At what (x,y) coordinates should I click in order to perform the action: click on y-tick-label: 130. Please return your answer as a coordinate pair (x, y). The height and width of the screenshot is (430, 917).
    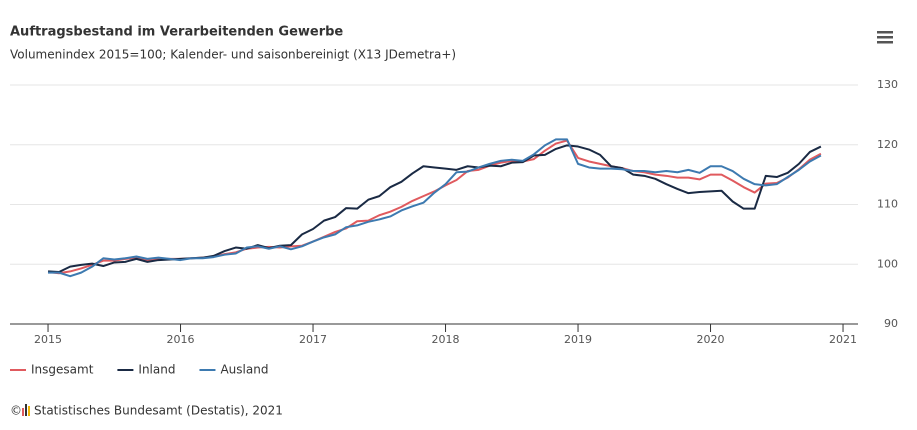
    Looking at the image, I should click on (887, 84).